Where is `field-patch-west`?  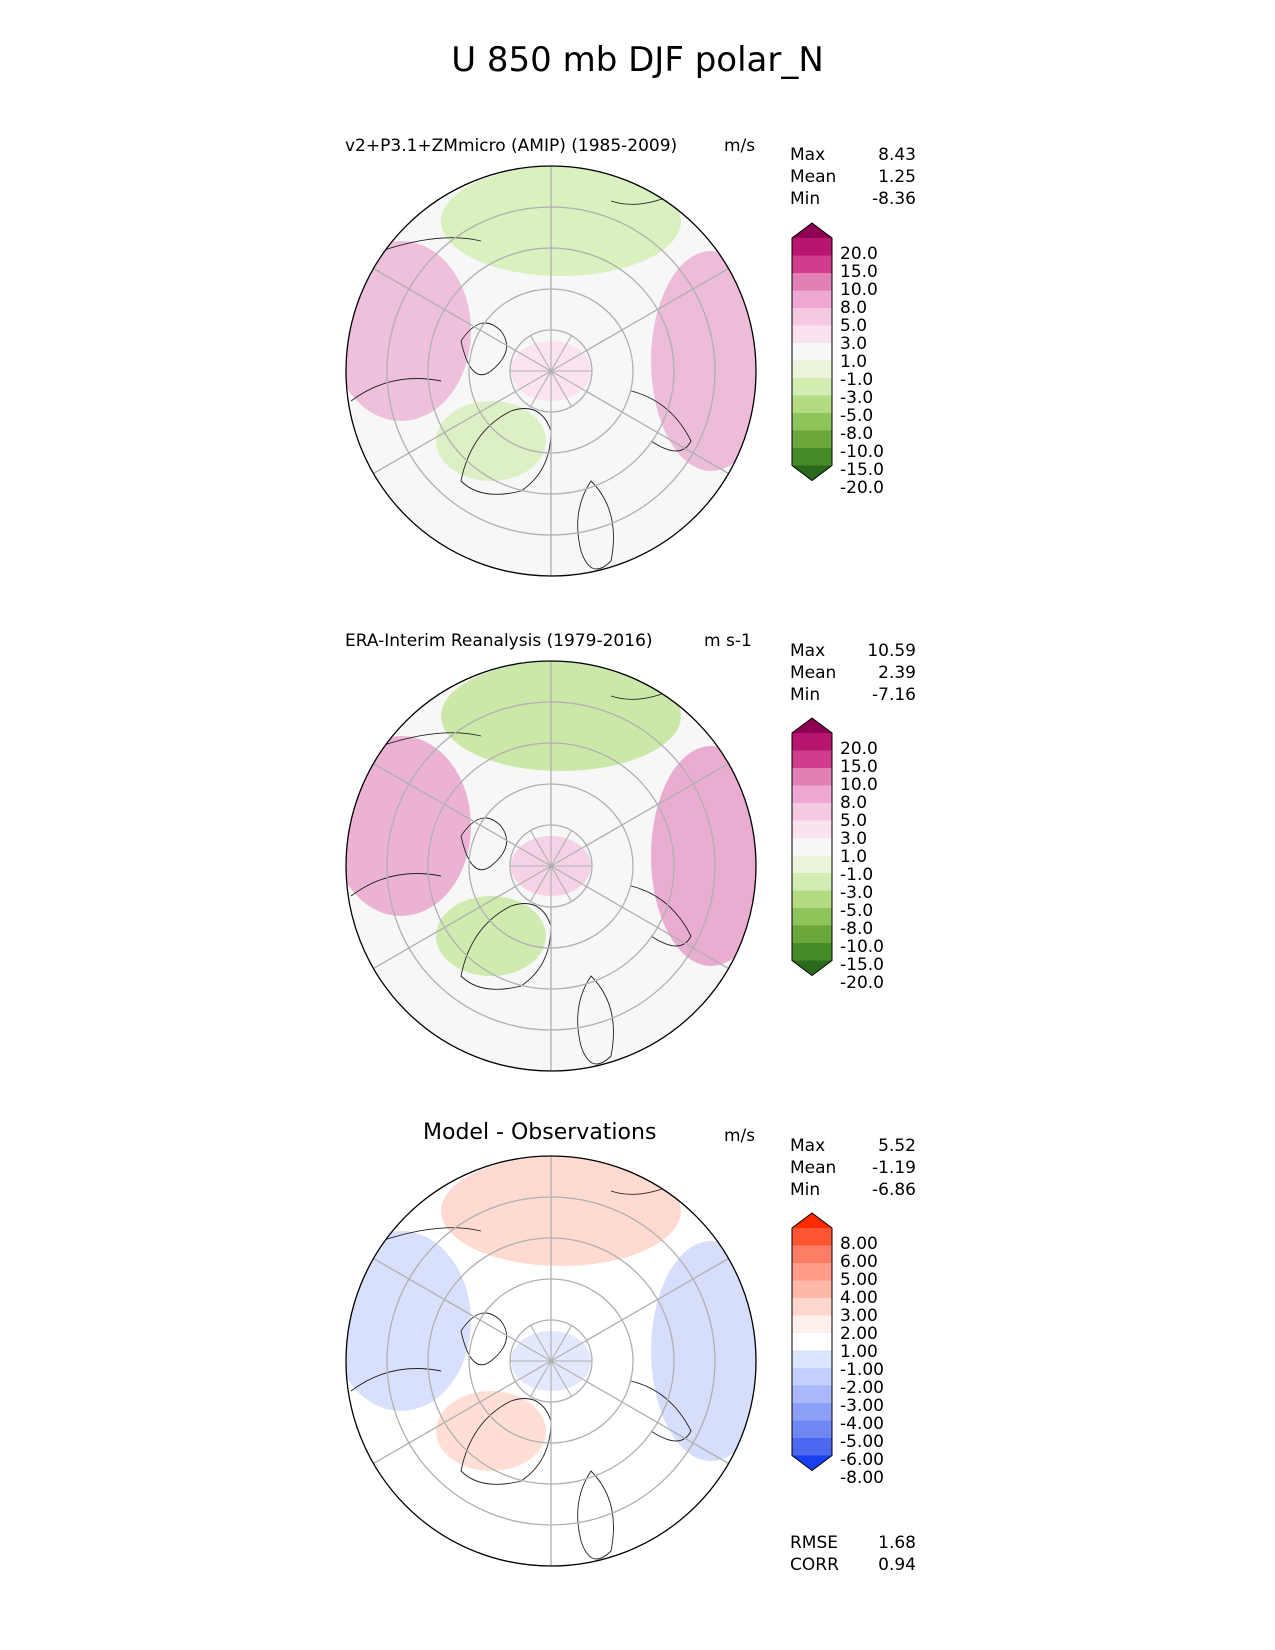 field-patch-west is located at coordinates (408, 826).